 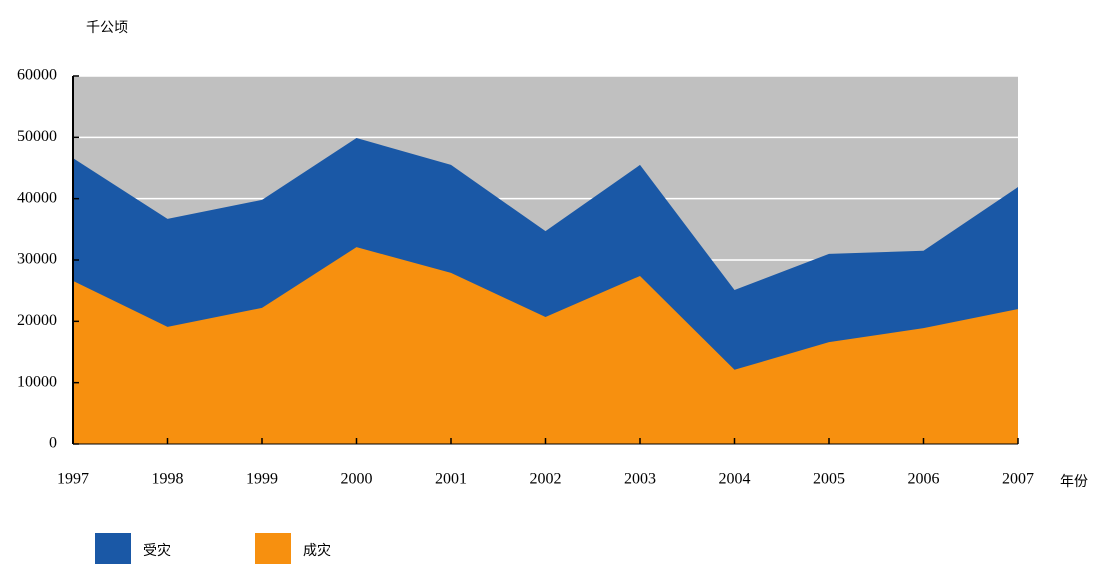 I want to click on x-tick-label: 2004, so click(x=735, y=479).